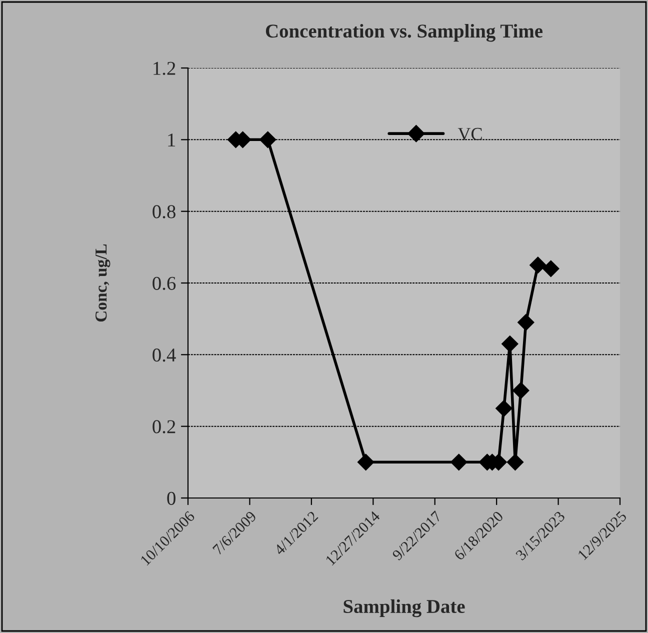 The width and height of the screenshot is (648, 633). Describe the element at coordinates (165, 69) in the screenshot. I see `y-tick-label: 1.2` at that location.